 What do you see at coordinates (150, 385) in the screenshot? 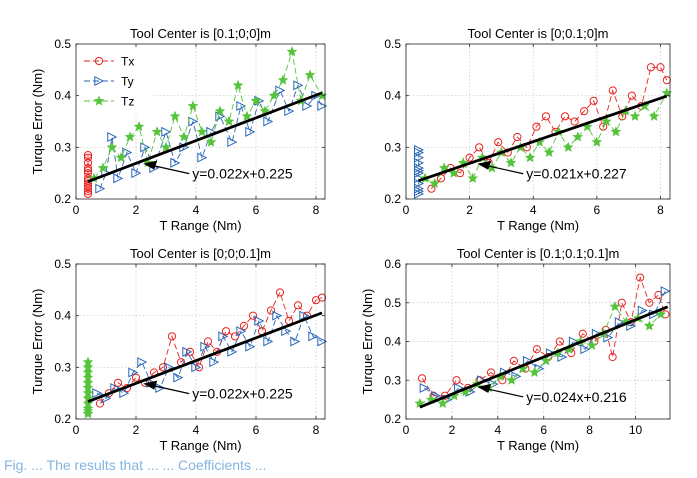
I see `annotation-arrowhead` at bounding box center [150, 385].